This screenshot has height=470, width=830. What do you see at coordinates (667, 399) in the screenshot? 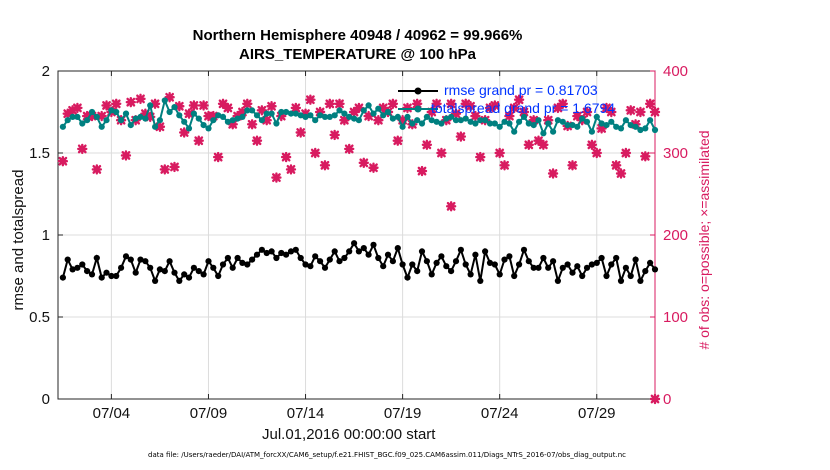
I see `y-tick-label-right: 0` at bounding box center [667, 399].